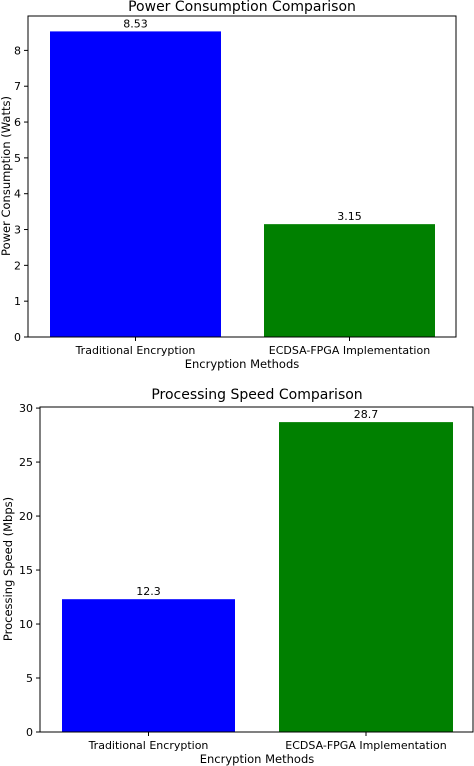 The image size is (474, 766). I want to click on y-axis-label: Processing Speed (Mbps), so click(8, 569).